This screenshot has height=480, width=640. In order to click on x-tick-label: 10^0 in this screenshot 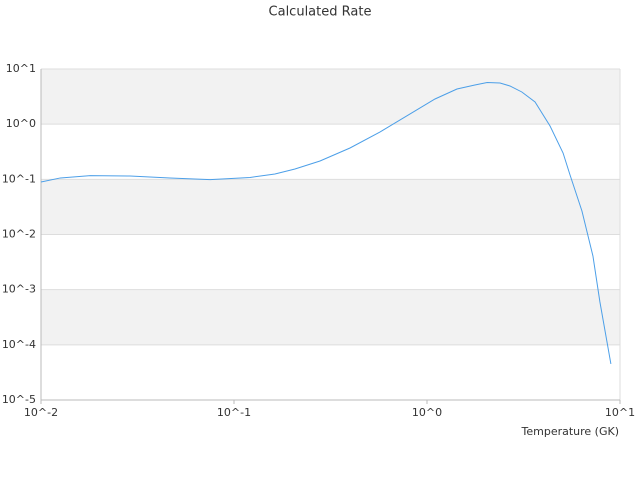, I will do `click(427, 412)`.